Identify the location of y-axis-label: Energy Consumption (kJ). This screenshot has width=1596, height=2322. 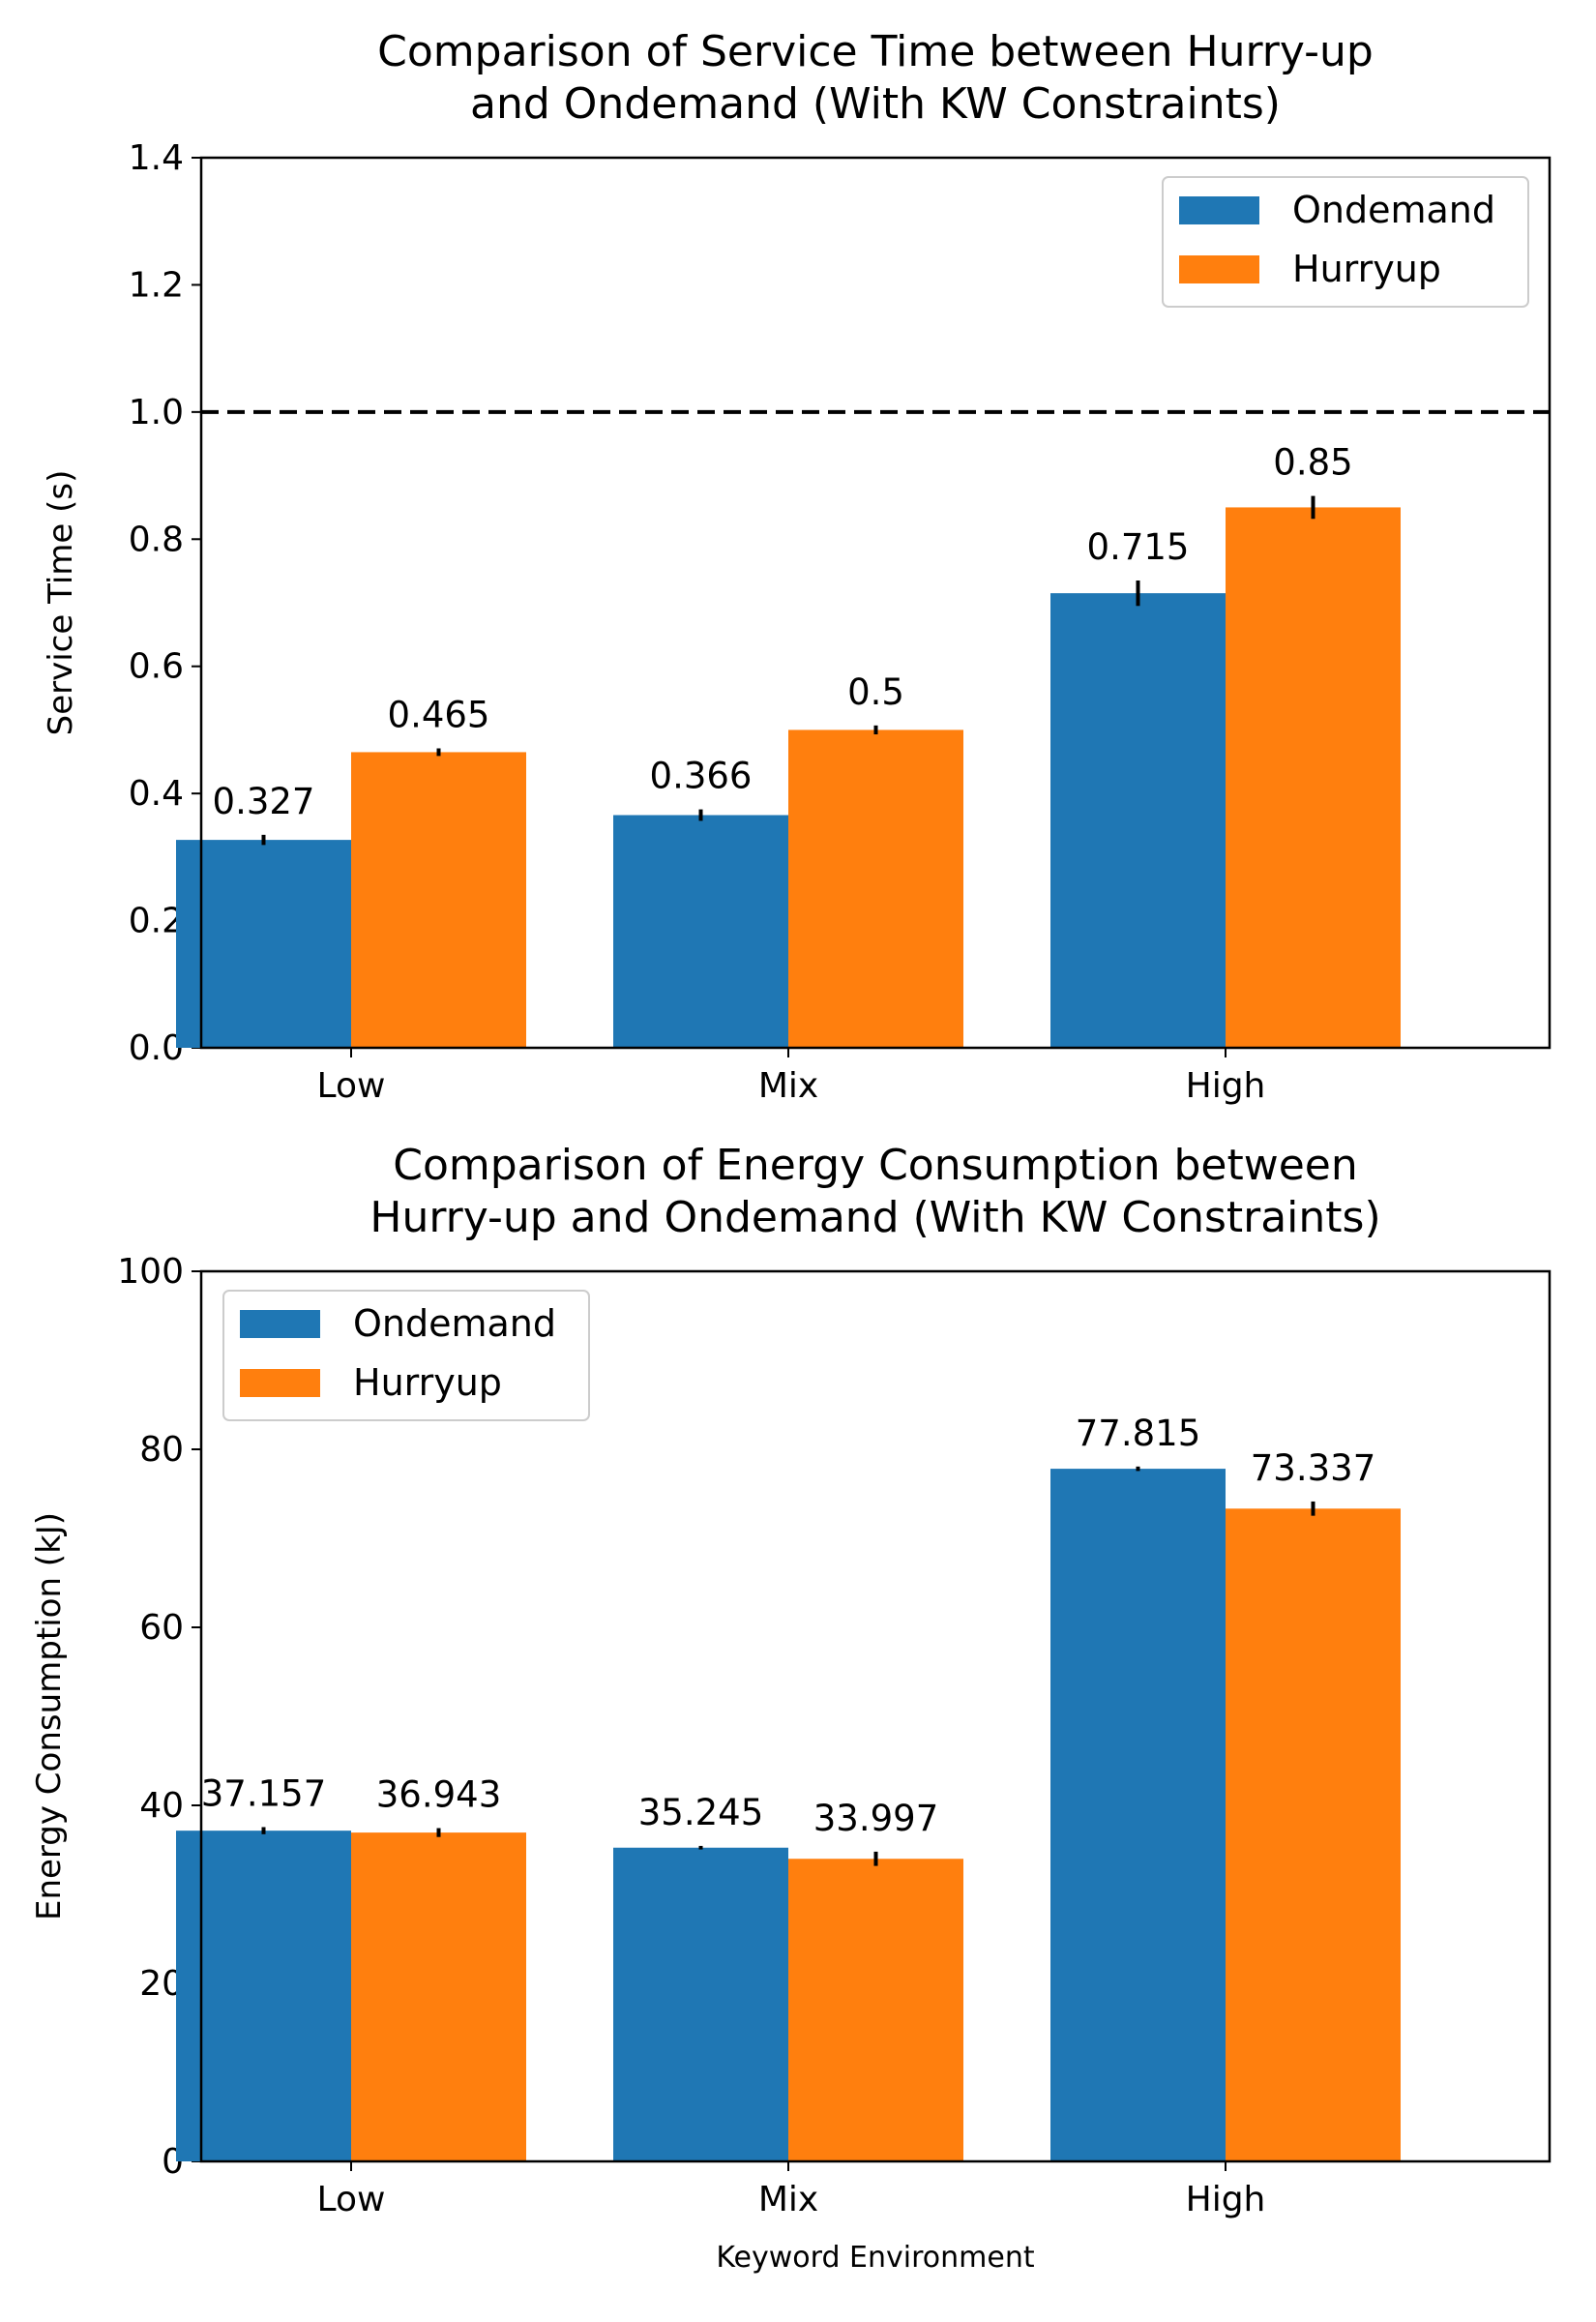
(49, 1716).